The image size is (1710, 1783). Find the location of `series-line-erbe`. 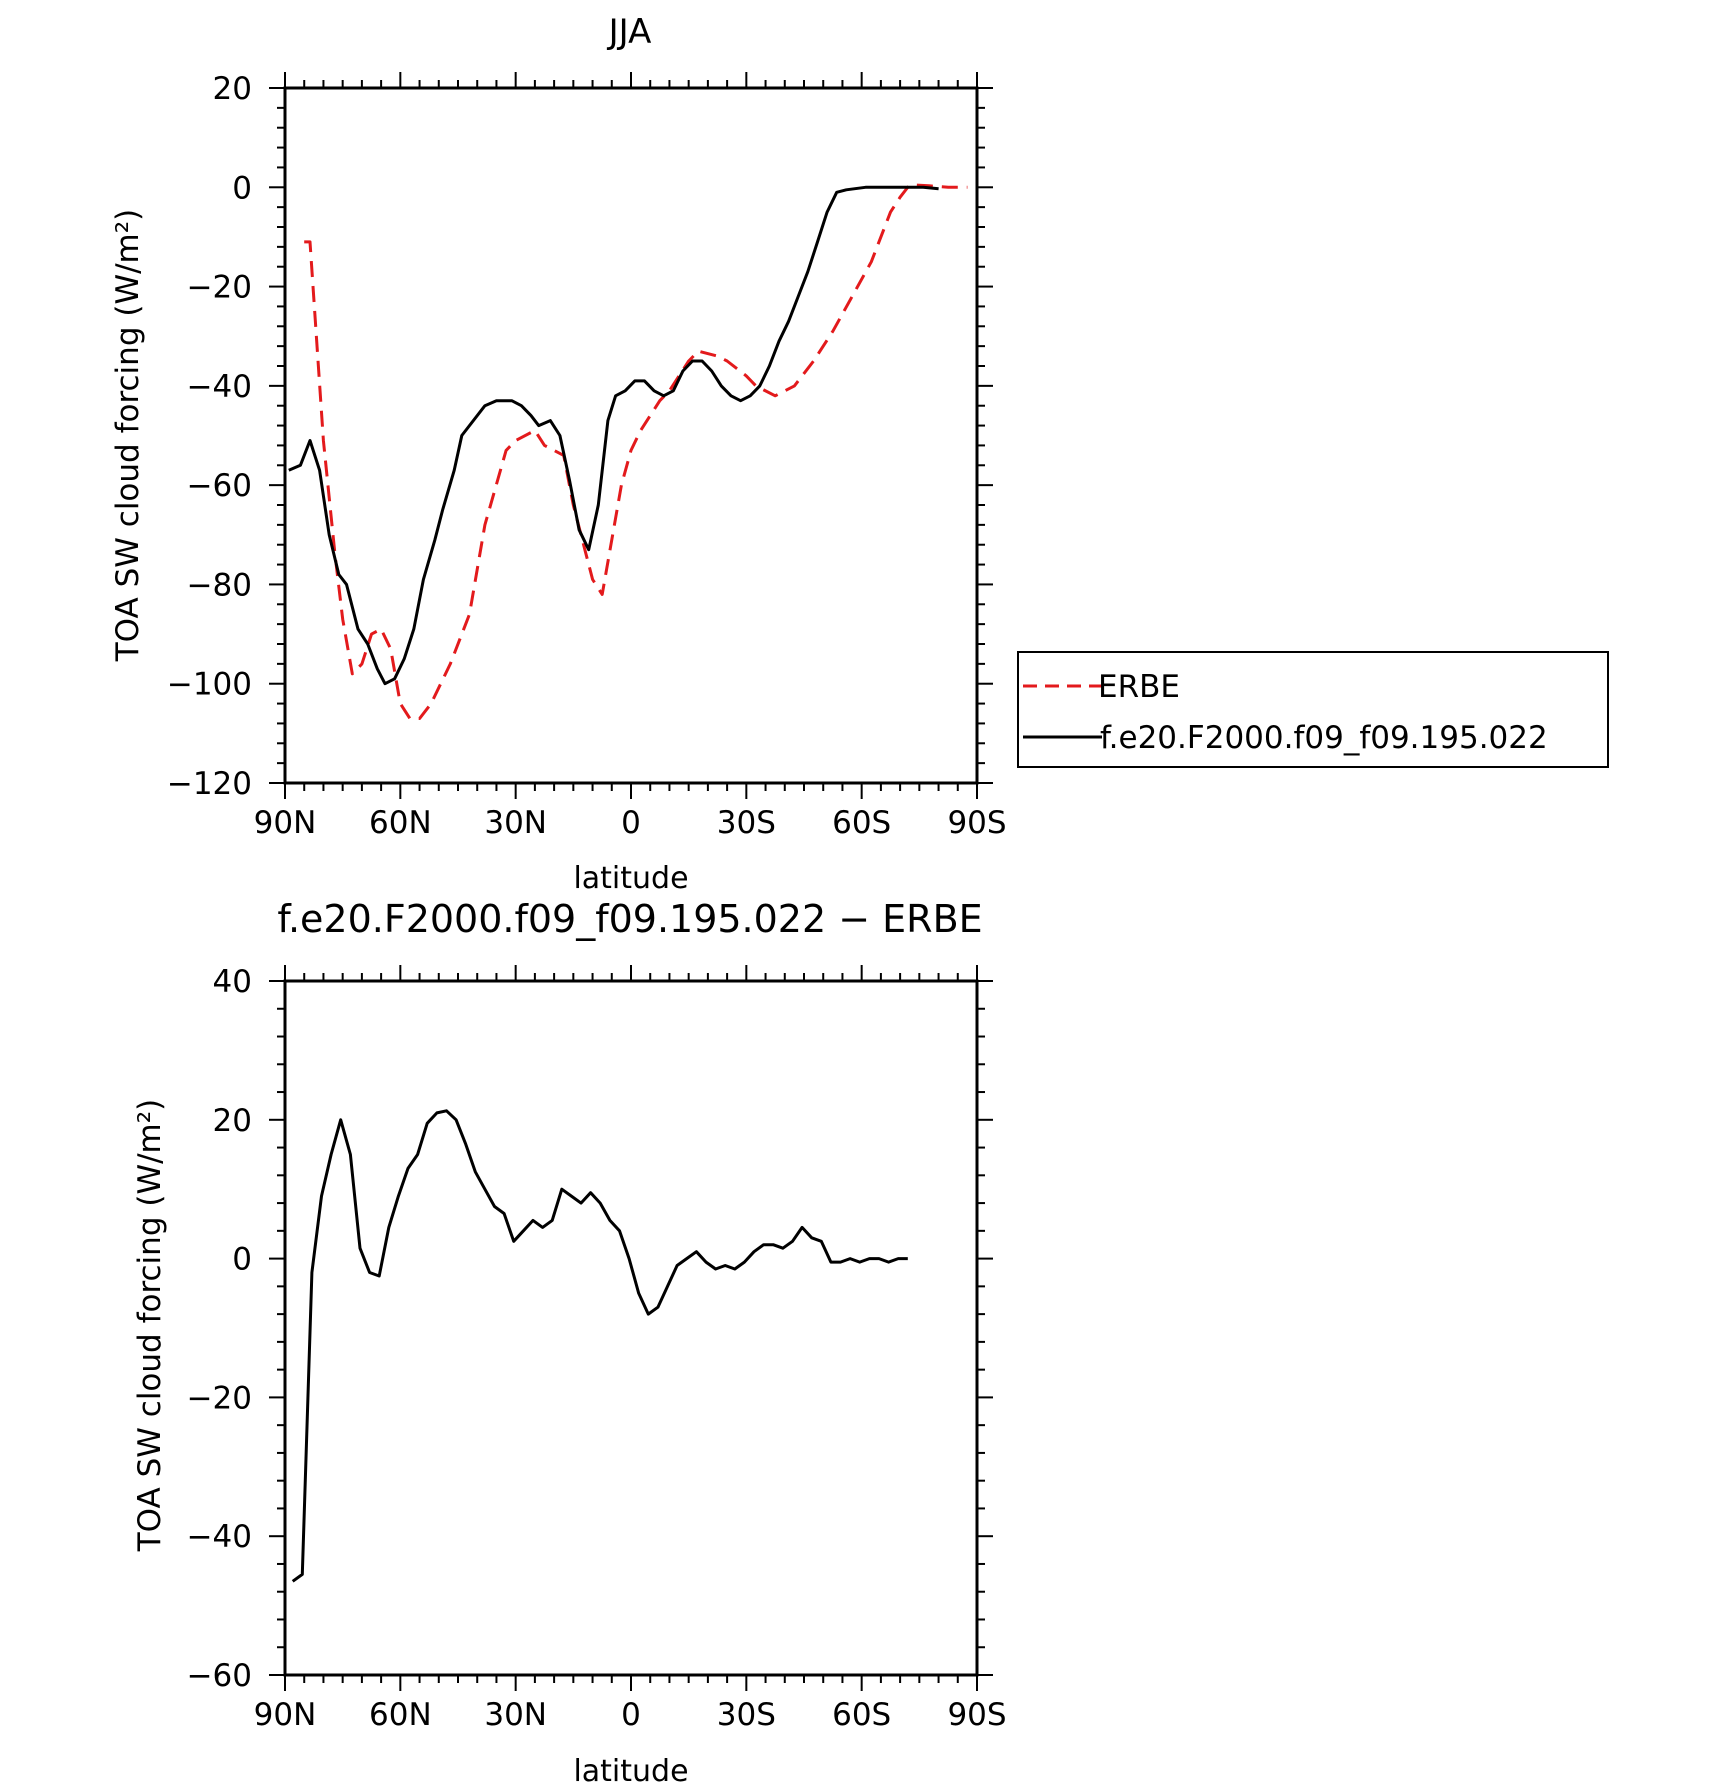

series-line-erbe is located at coordinates (636, 451).